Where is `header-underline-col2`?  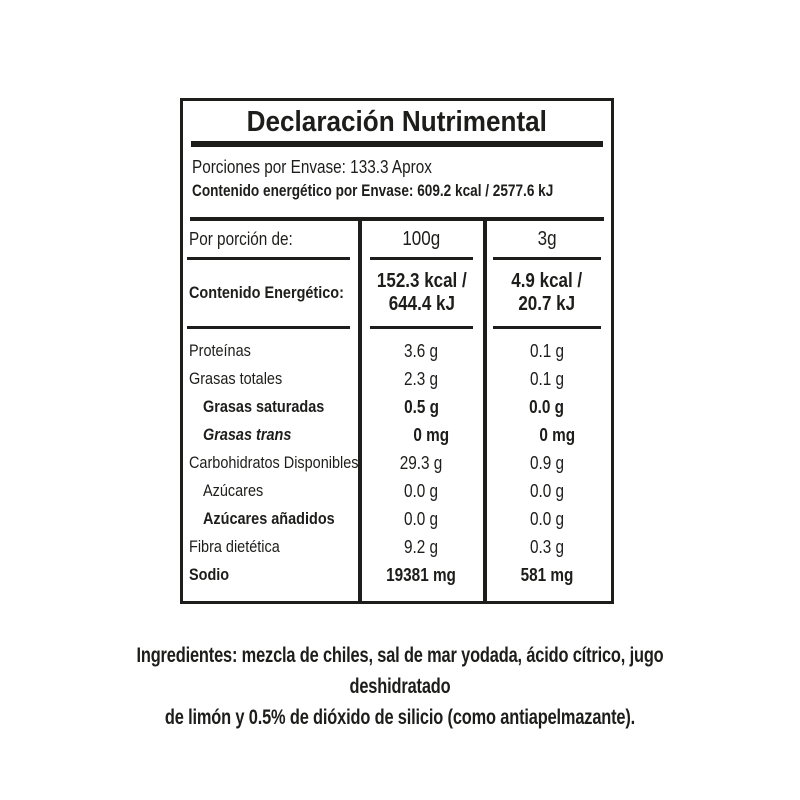
header-underline-col2 is located at coordinates (421, 258).